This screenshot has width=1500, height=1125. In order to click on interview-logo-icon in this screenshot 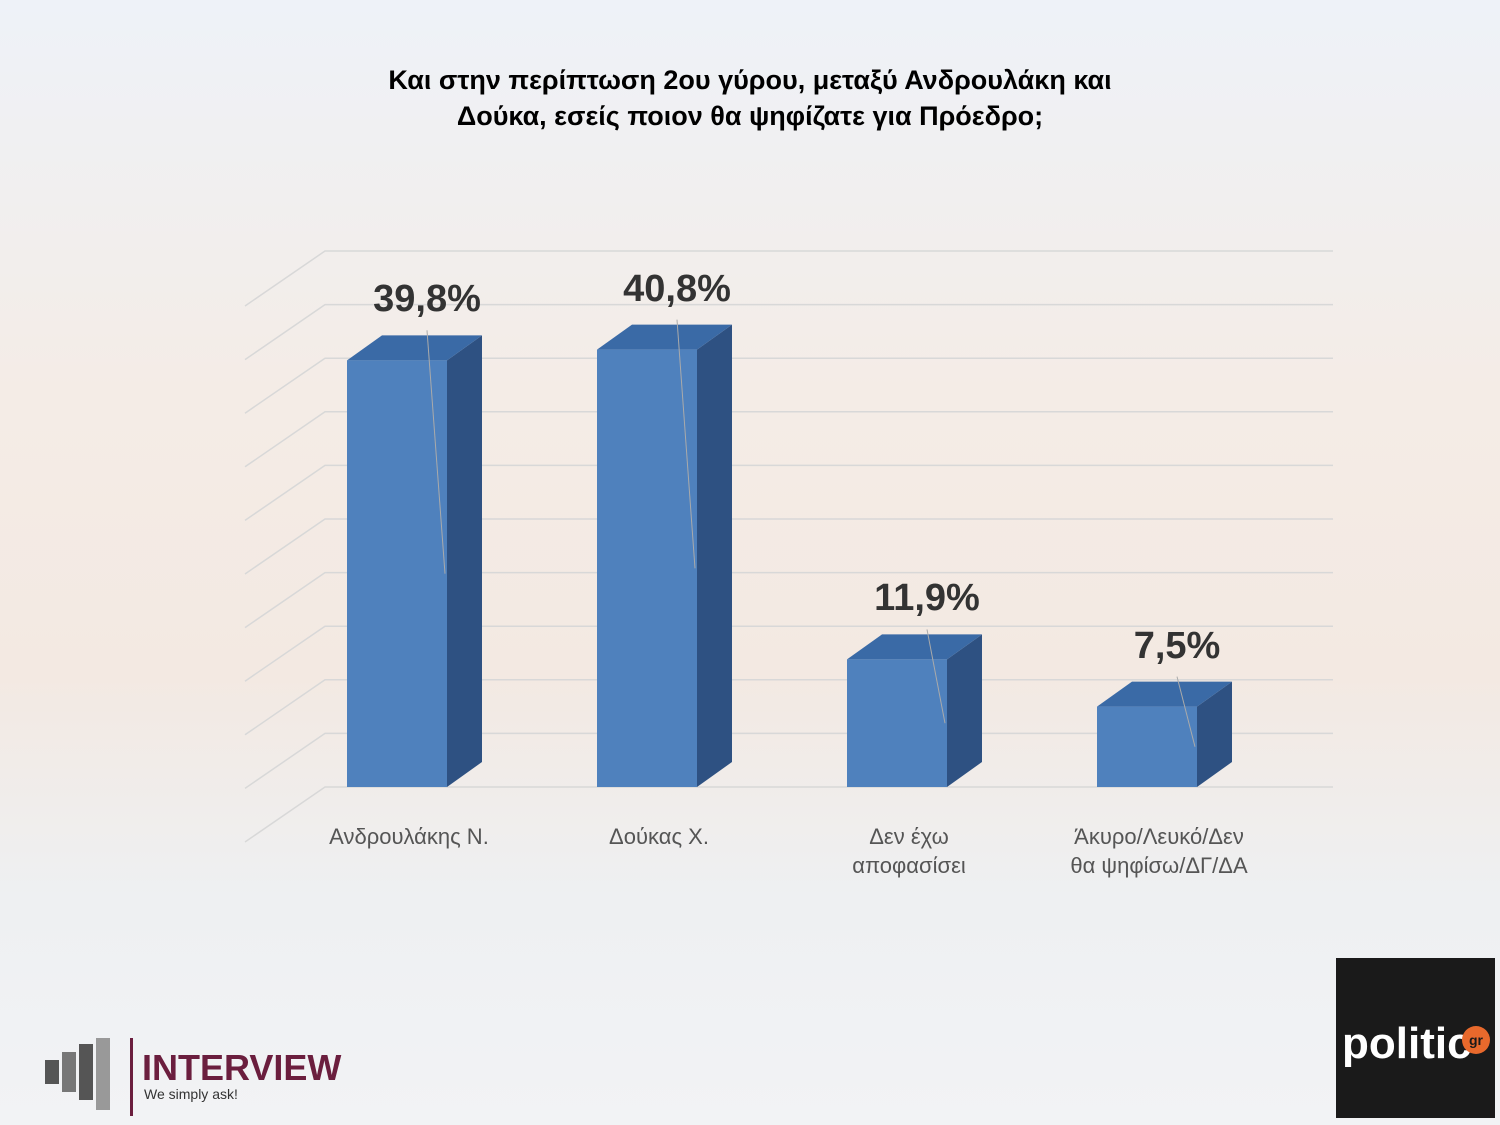, I will do `click(89, 1077)`.